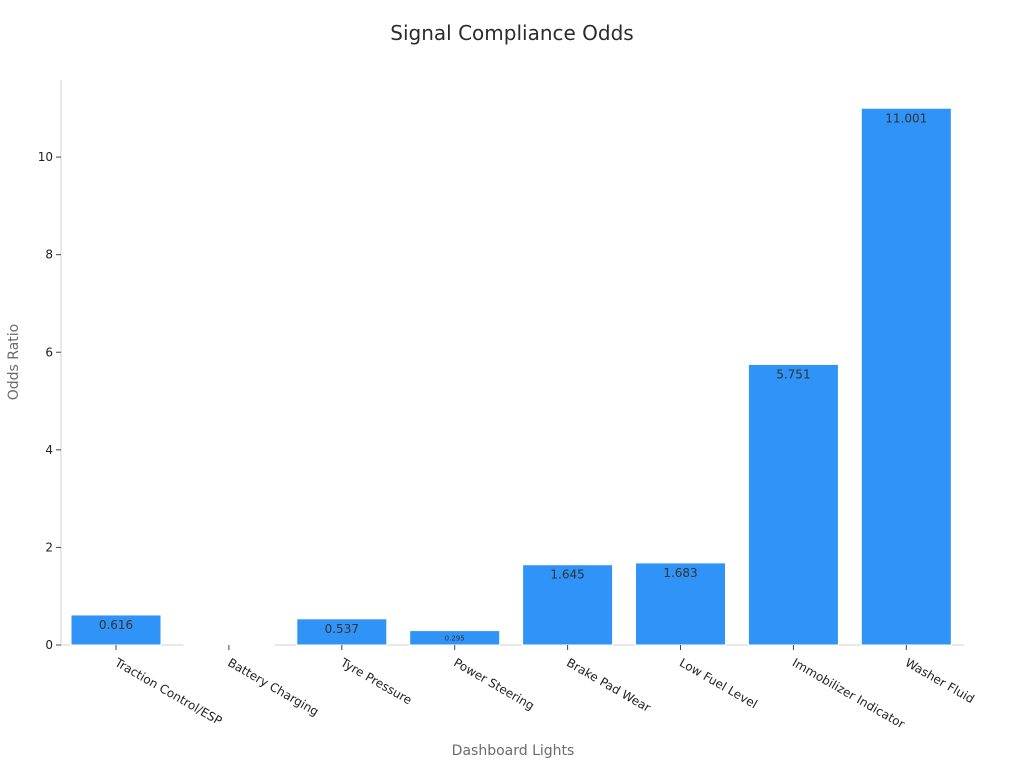  What do you see at coordinates (229, 644) in the screenshot?
I see `bar-battery-charging` at bounding box center [229, 644].